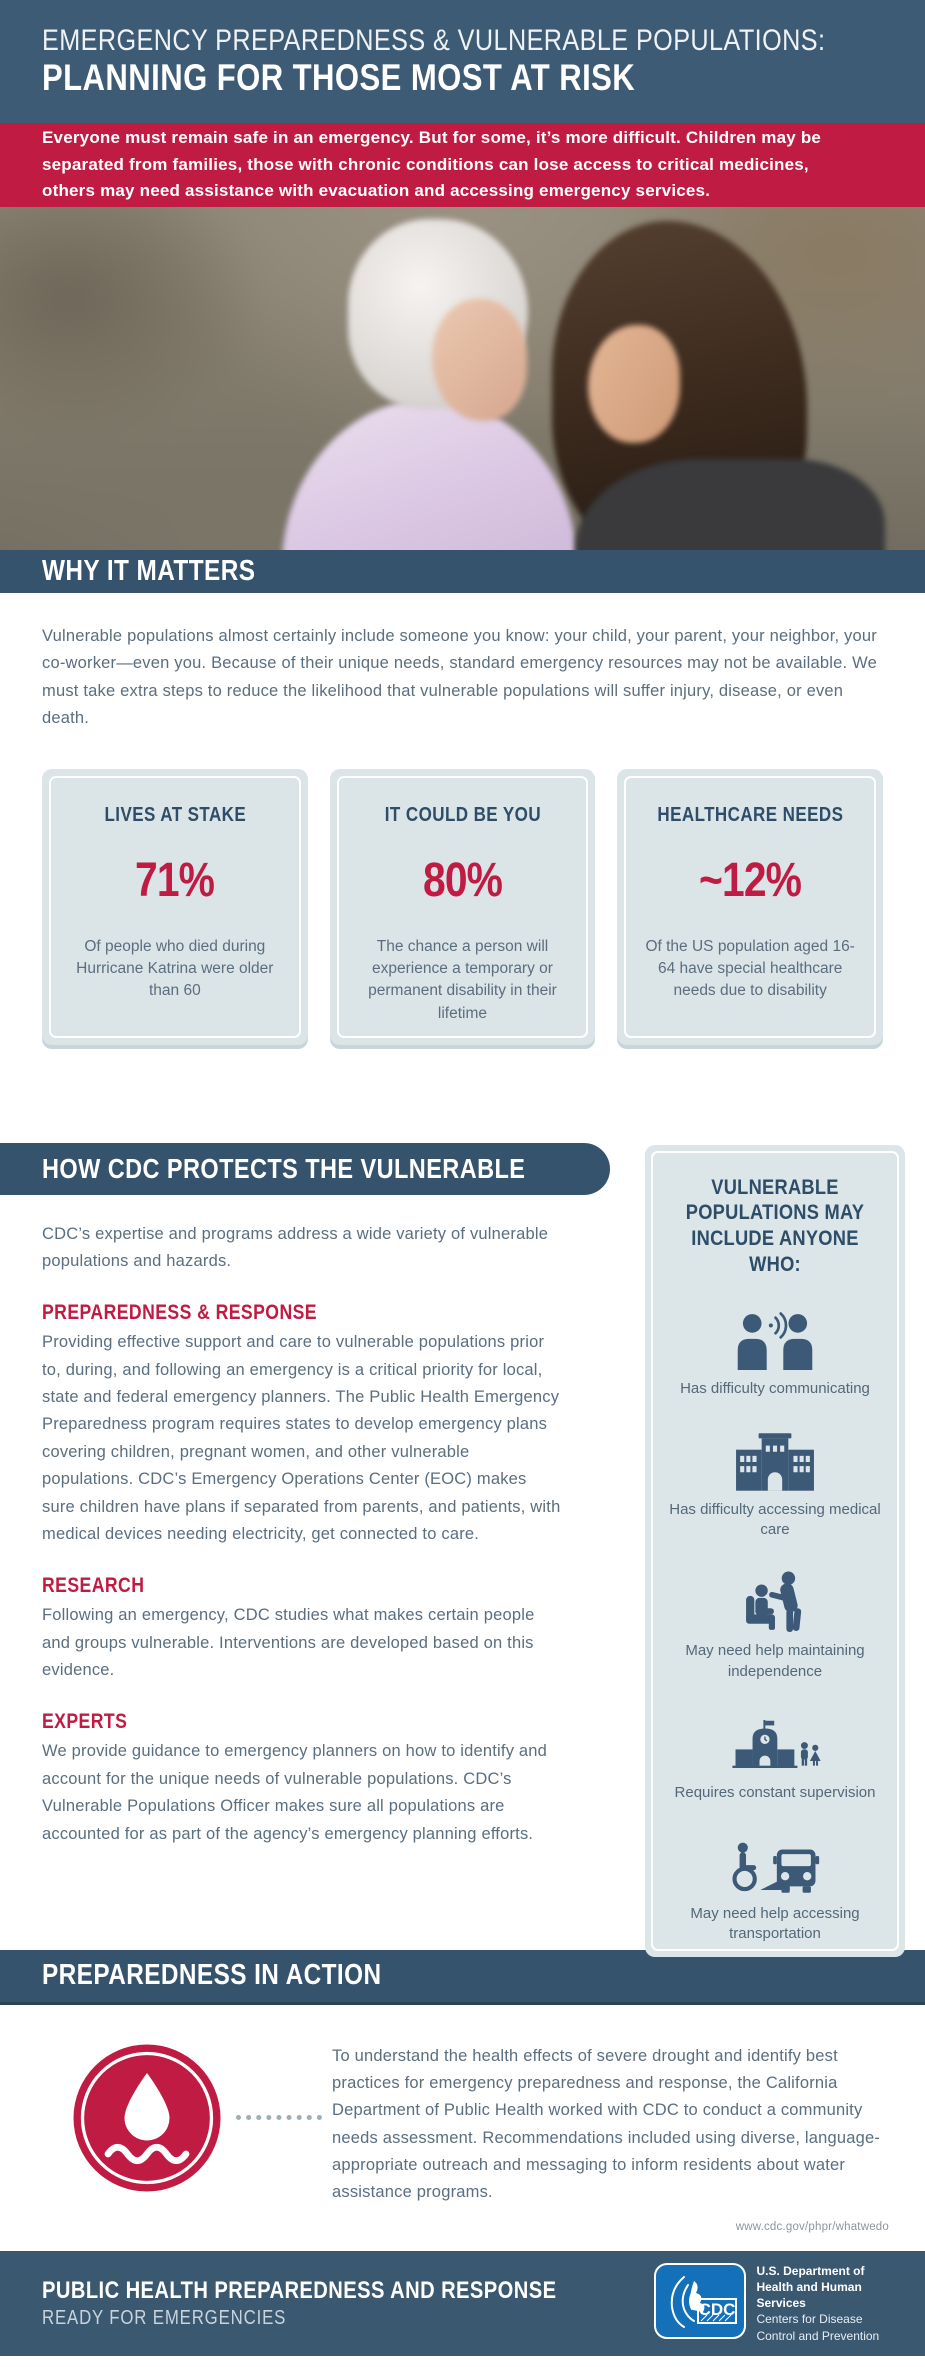  I want to click on vp-item-transportation: May need help accessing transportation, so click(775, 1889).